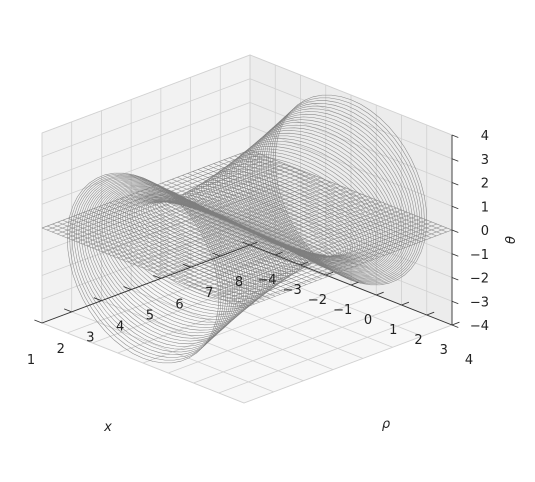 The image size is (535, 482). What do you see at coordinates (90, 338) in the screenshot?
I see `x-tick-label: 3` at bounding box center [90, 338].